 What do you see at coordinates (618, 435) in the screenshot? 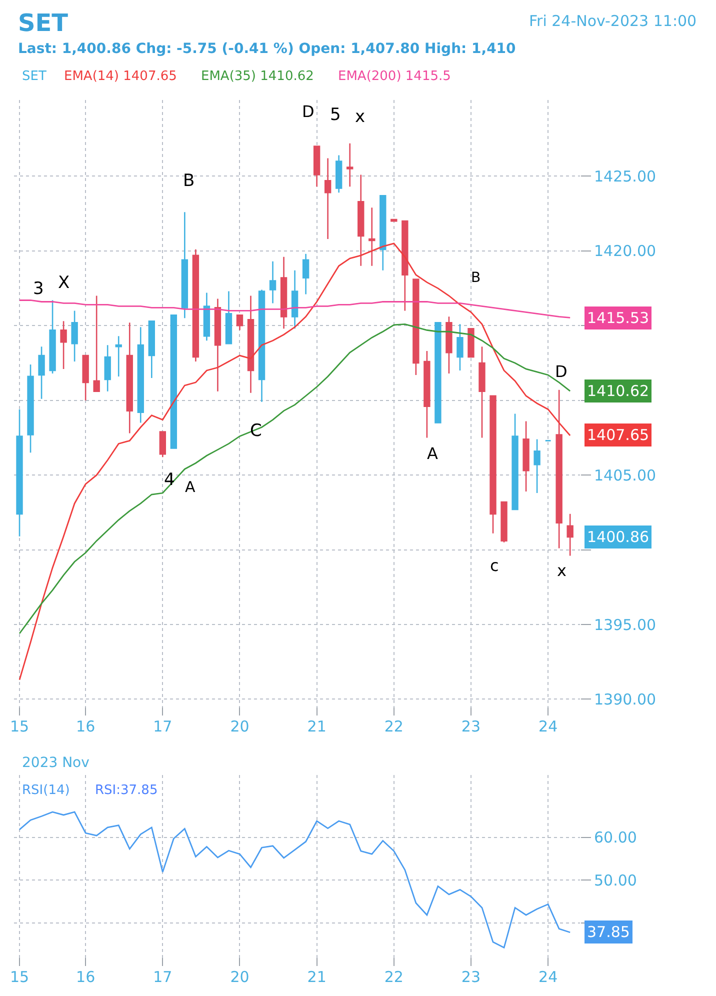
I see `data-label: 1407.65` at bounding box center [618, 435].